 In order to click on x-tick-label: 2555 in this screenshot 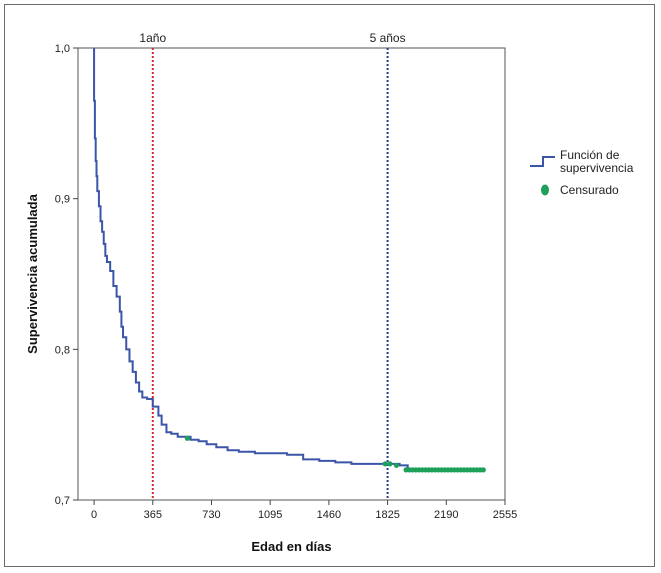, I will do `click(505, 515)`.